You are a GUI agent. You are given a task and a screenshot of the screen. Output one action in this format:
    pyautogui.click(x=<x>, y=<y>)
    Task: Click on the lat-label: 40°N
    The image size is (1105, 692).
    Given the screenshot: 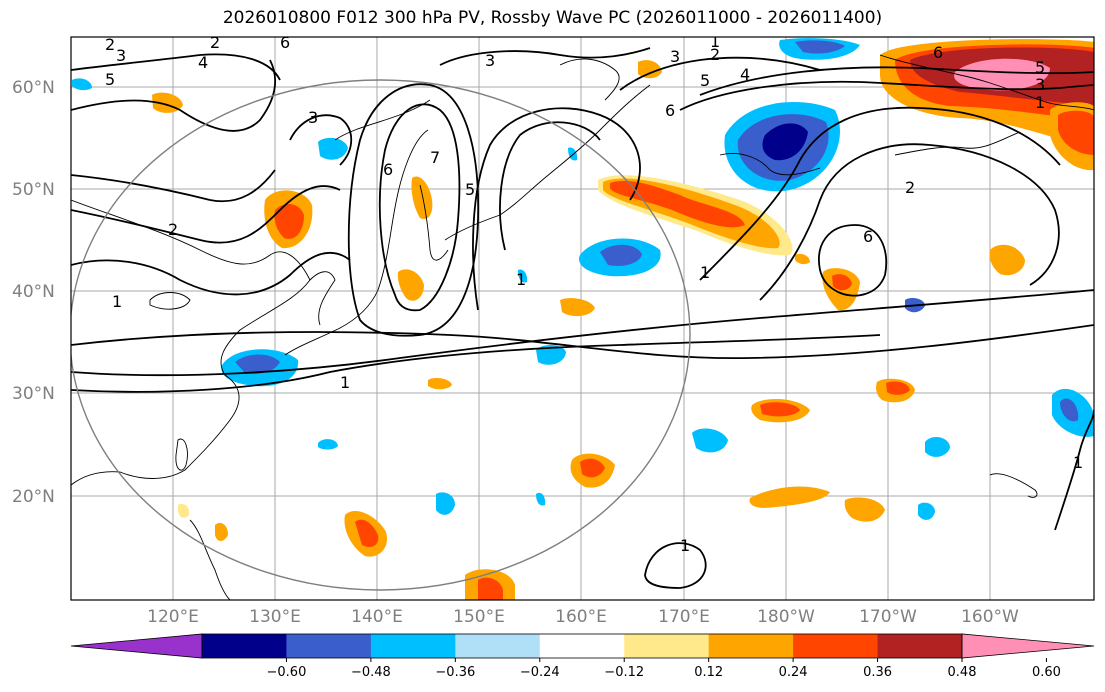 What is the action you would take?
    pyautogui.click(x=33, y=292)
    